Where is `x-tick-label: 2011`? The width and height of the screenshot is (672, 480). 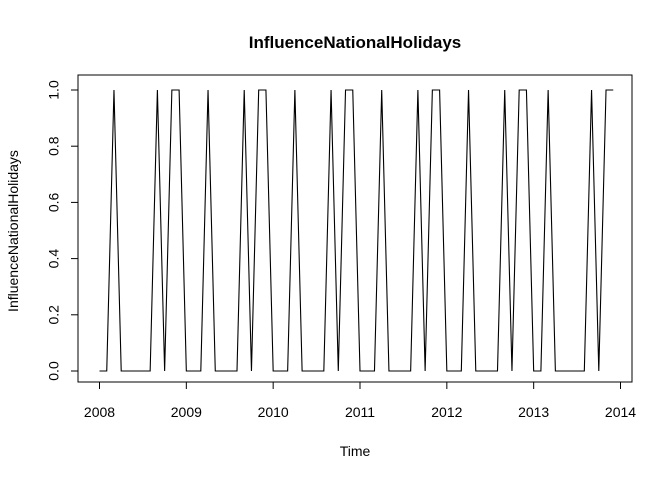 x-tick-label: 2011 is located at coordinates (360, 412).